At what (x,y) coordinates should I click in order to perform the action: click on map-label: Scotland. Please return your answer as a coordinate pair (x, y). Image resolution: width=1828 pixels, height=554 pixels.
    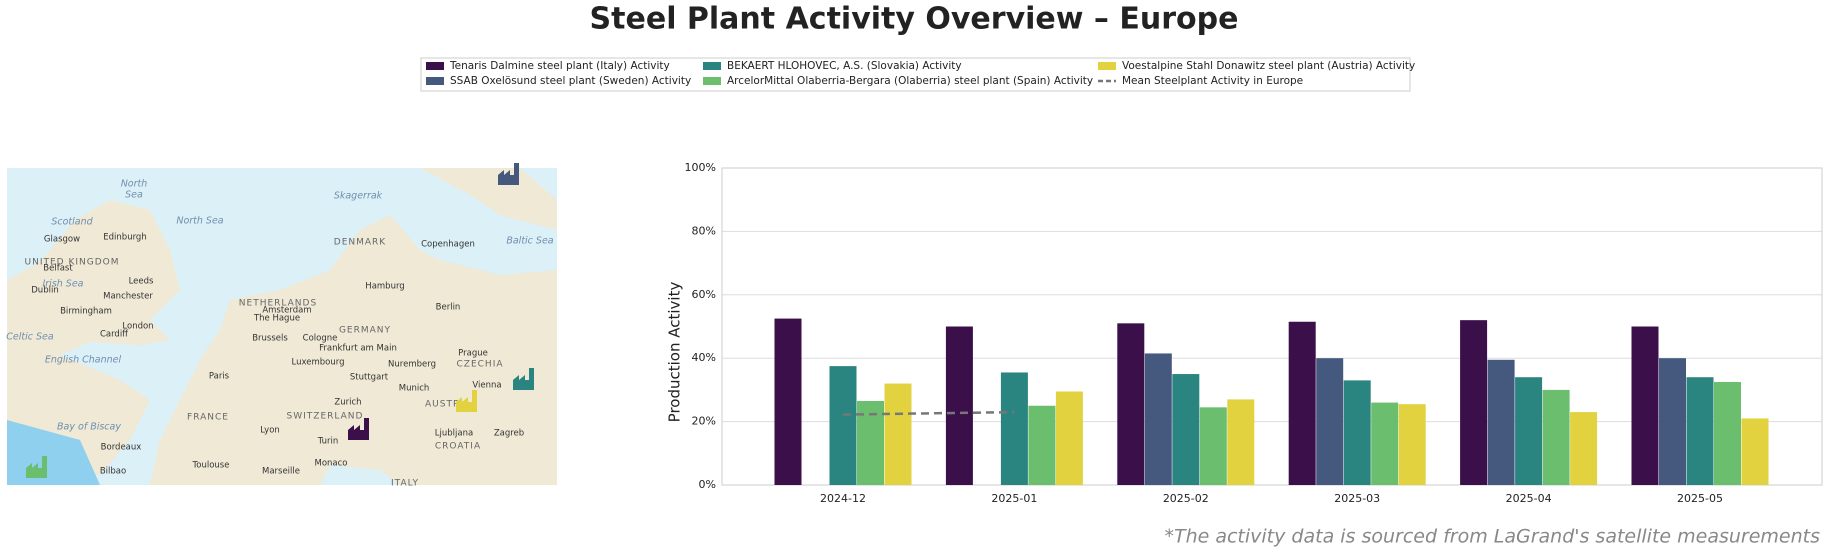
    Looking at the image, I should click on (72, 222).